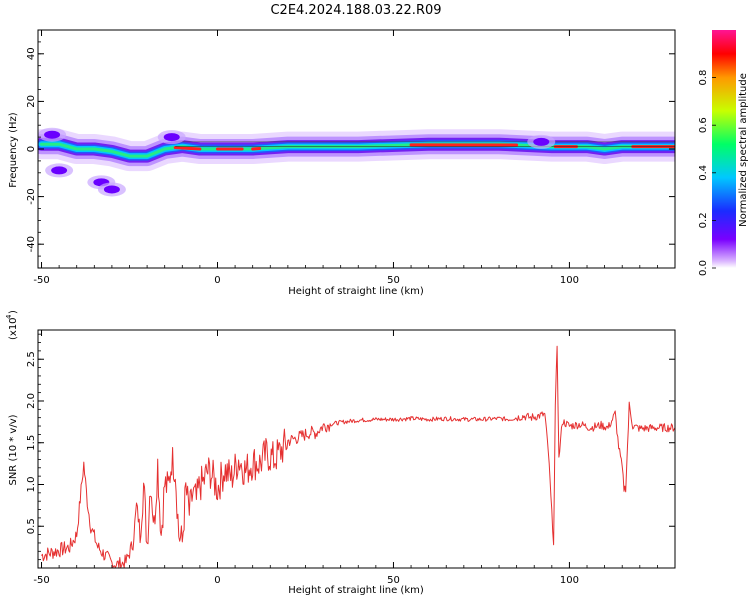  I want to click on colorbar-tick-label: 0.4, so click(703, 173).